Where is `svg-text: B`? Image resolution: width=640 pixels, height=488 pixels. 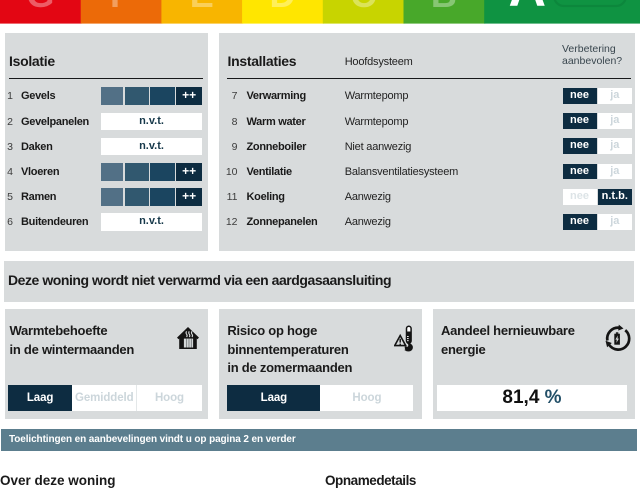
svg-text: B is located at coordinates (444, 7).